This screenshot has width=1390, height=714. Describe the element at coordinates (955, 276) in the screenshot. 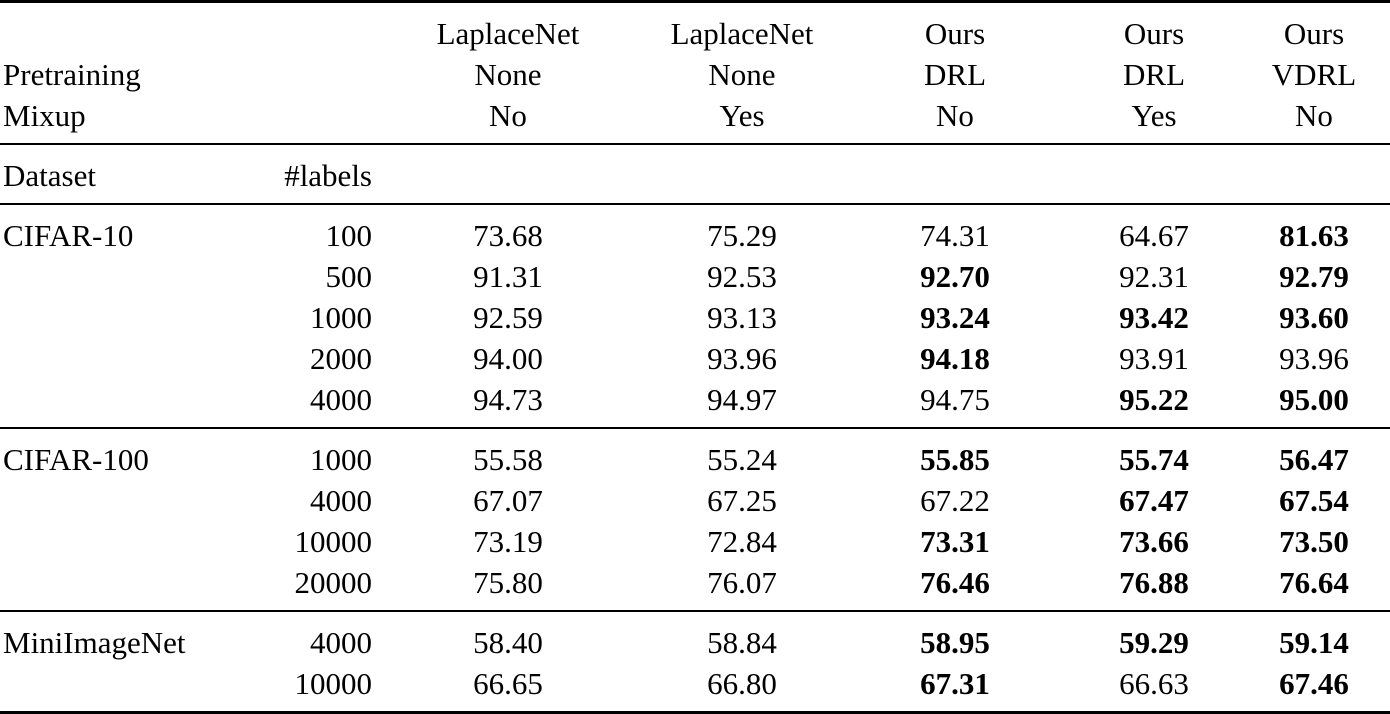

I see `value-cell: 92.70` at that location.